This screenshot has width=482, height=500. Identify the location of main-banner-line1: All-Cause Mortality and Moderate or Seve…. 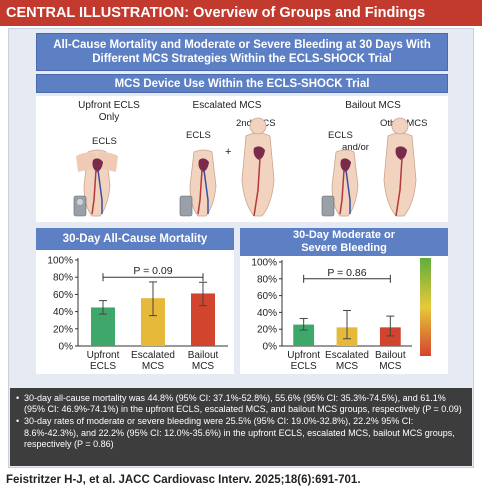
(242, 45).